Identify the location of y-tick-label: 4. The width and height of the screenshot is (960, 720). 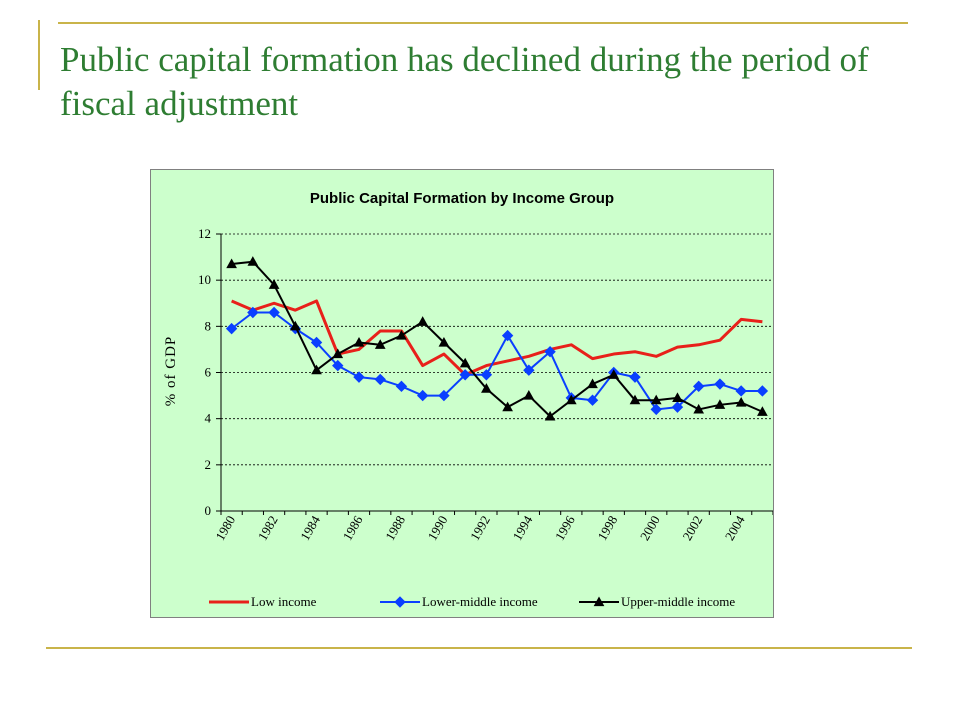
(208, 418).